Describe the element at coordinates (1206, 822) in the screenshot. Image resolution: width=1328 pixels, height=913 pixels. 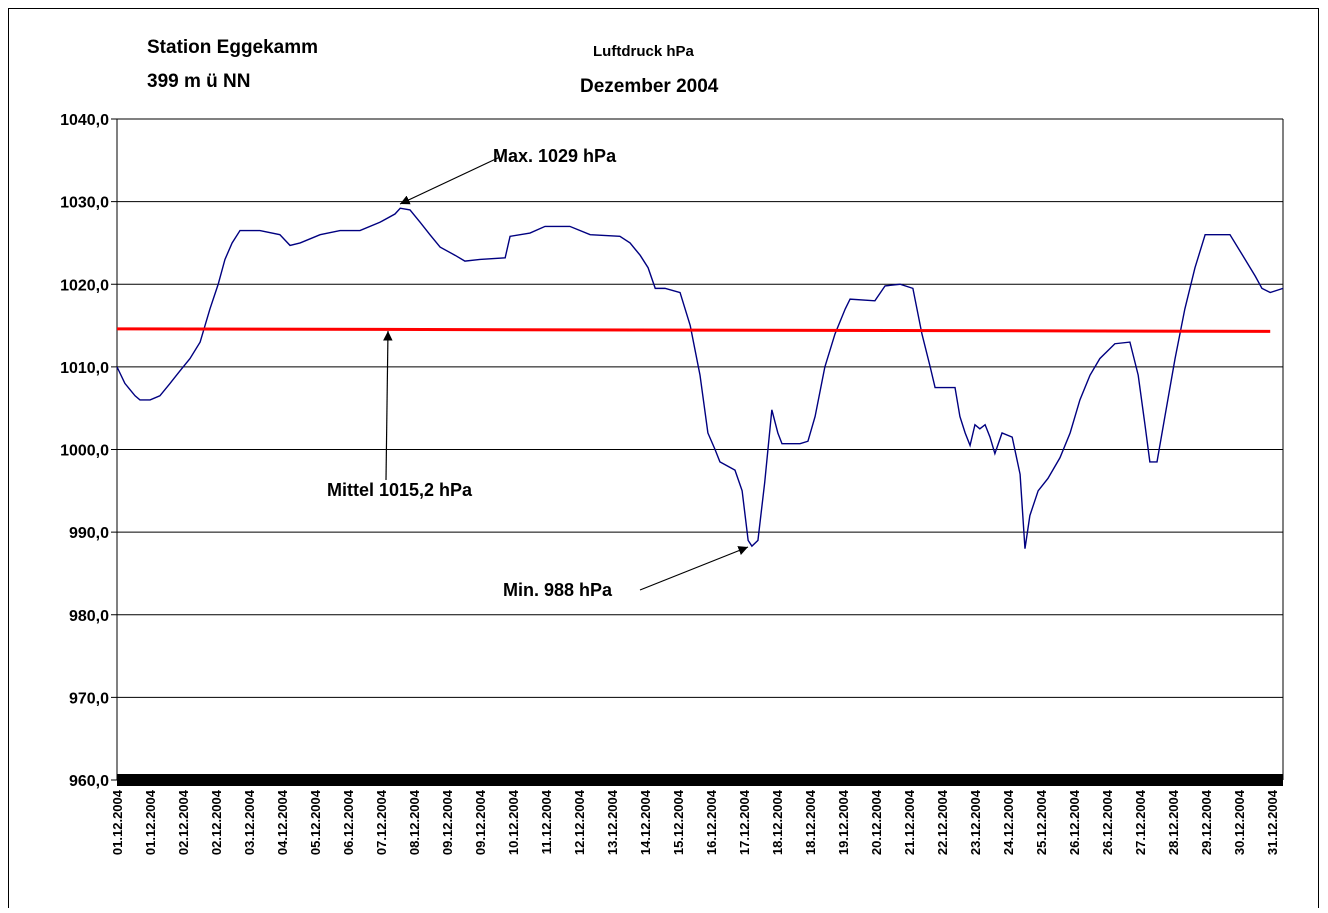
I see `x-tick-label: 29.12.2004` at that location.